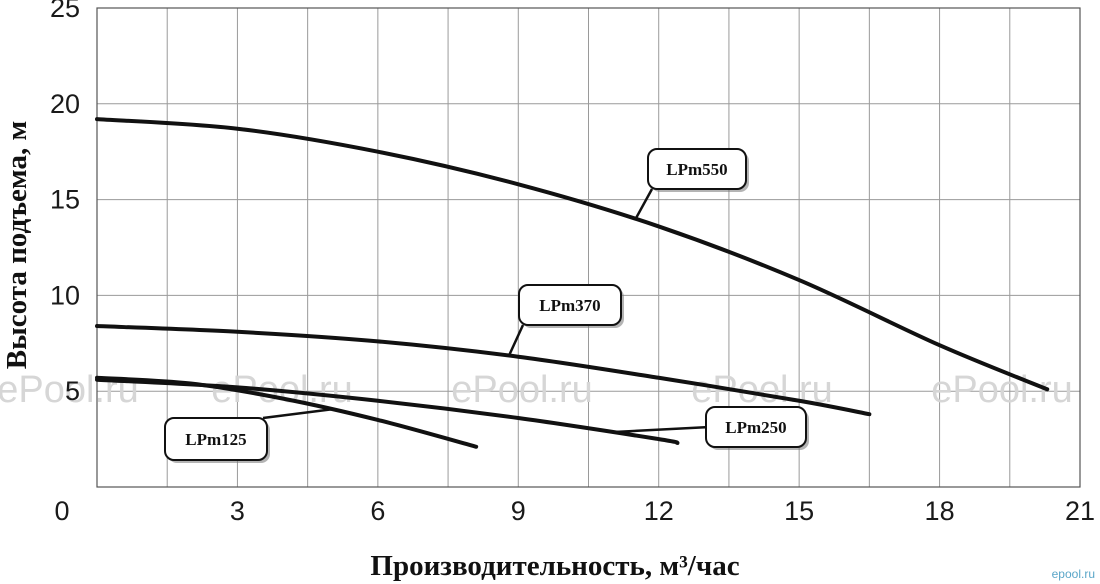 This screenshot has width=1100, height=584. What do you see at coordinates (940, 511) in the screenshot?
I see `x-tick-label: 18` at bounding box center [940, 511].